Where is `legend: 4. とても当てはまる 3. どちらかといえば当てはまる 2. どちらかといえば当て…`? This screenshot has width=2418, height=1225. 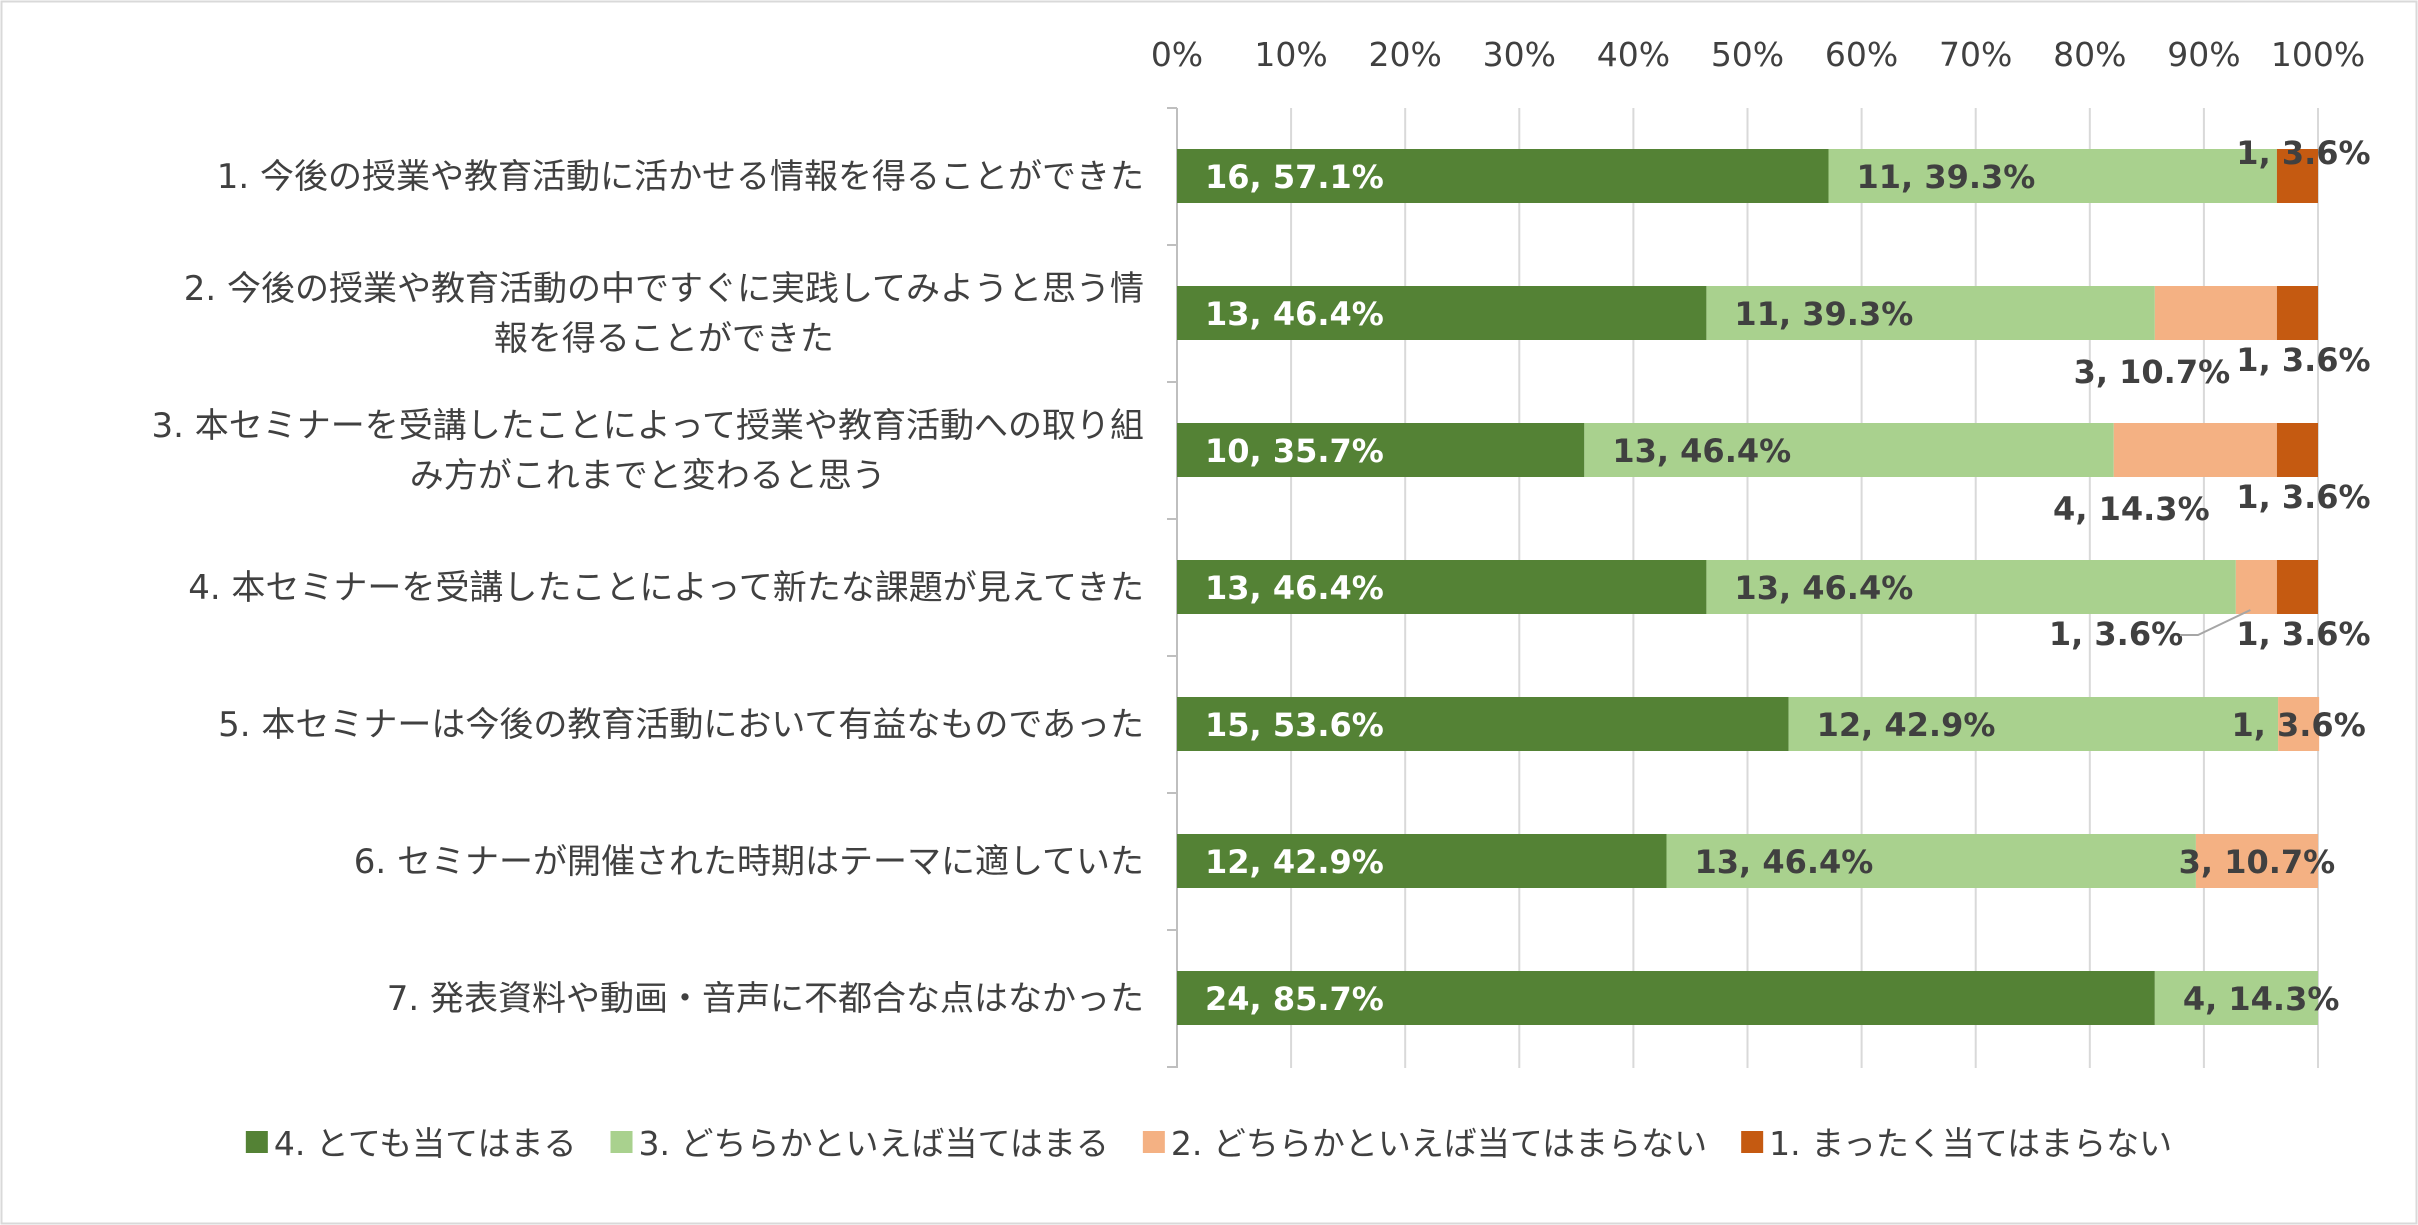
legend: 4. とても当てはまる 3. どちらかといえば当てはまる 2. どちらかといえば当て… is located at coordinates (1208, 1143).